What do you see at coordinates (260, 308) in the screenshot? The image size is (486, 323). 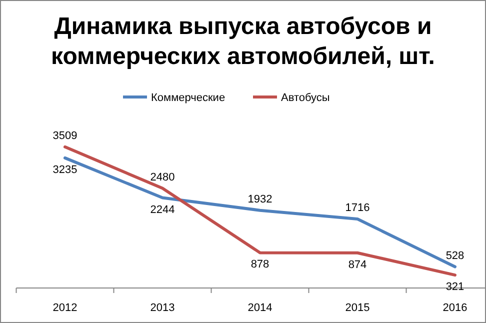 I see `x-tick-label: 2014` at bounding box center [260, 308].